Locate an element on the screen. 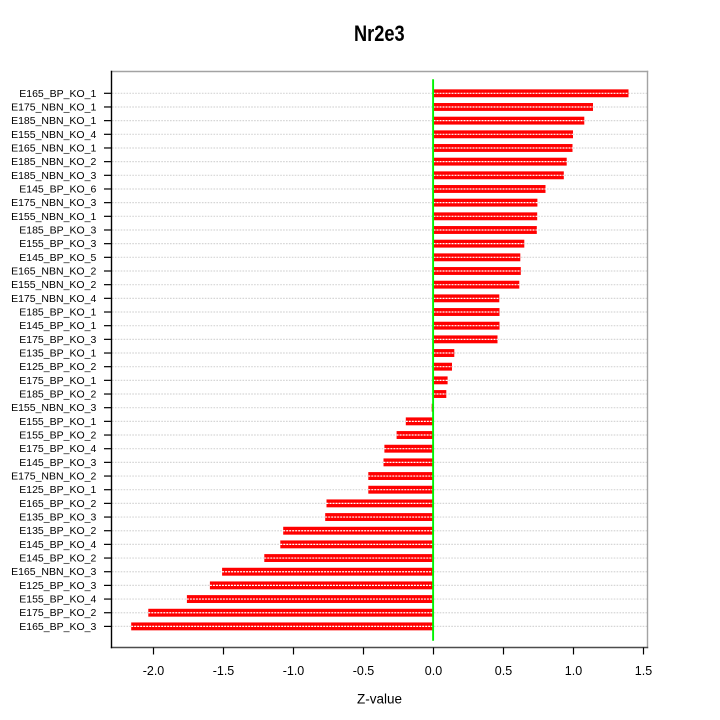  svg-text: E175_BP_KO_2 is located at coordinates (57, 613).